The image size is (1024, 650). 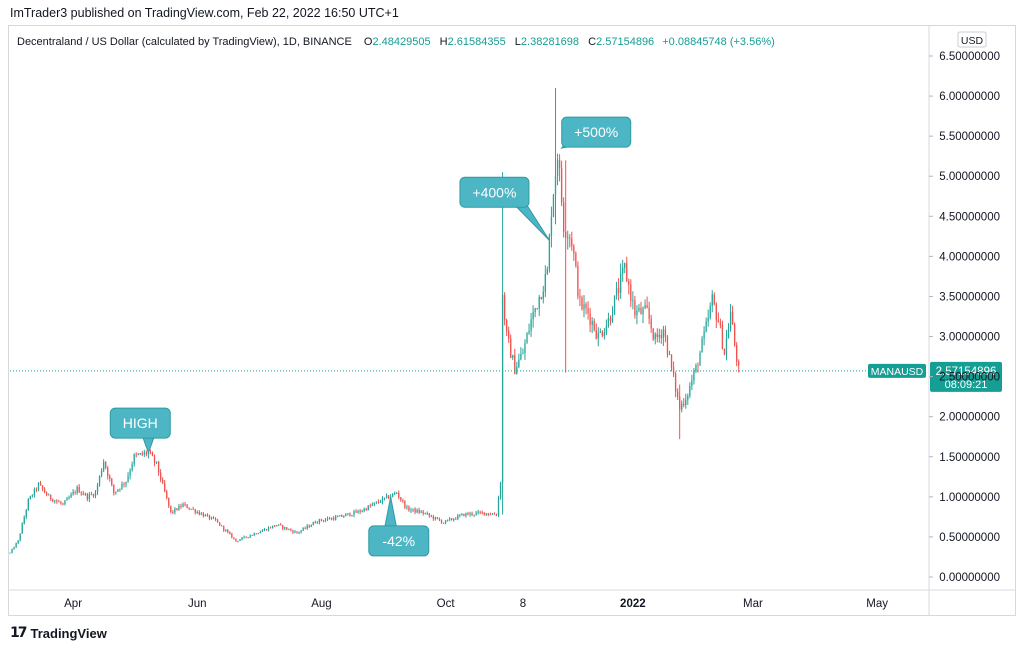 I want to click on x-tick-label: Aug, so click(x=321, y=604).